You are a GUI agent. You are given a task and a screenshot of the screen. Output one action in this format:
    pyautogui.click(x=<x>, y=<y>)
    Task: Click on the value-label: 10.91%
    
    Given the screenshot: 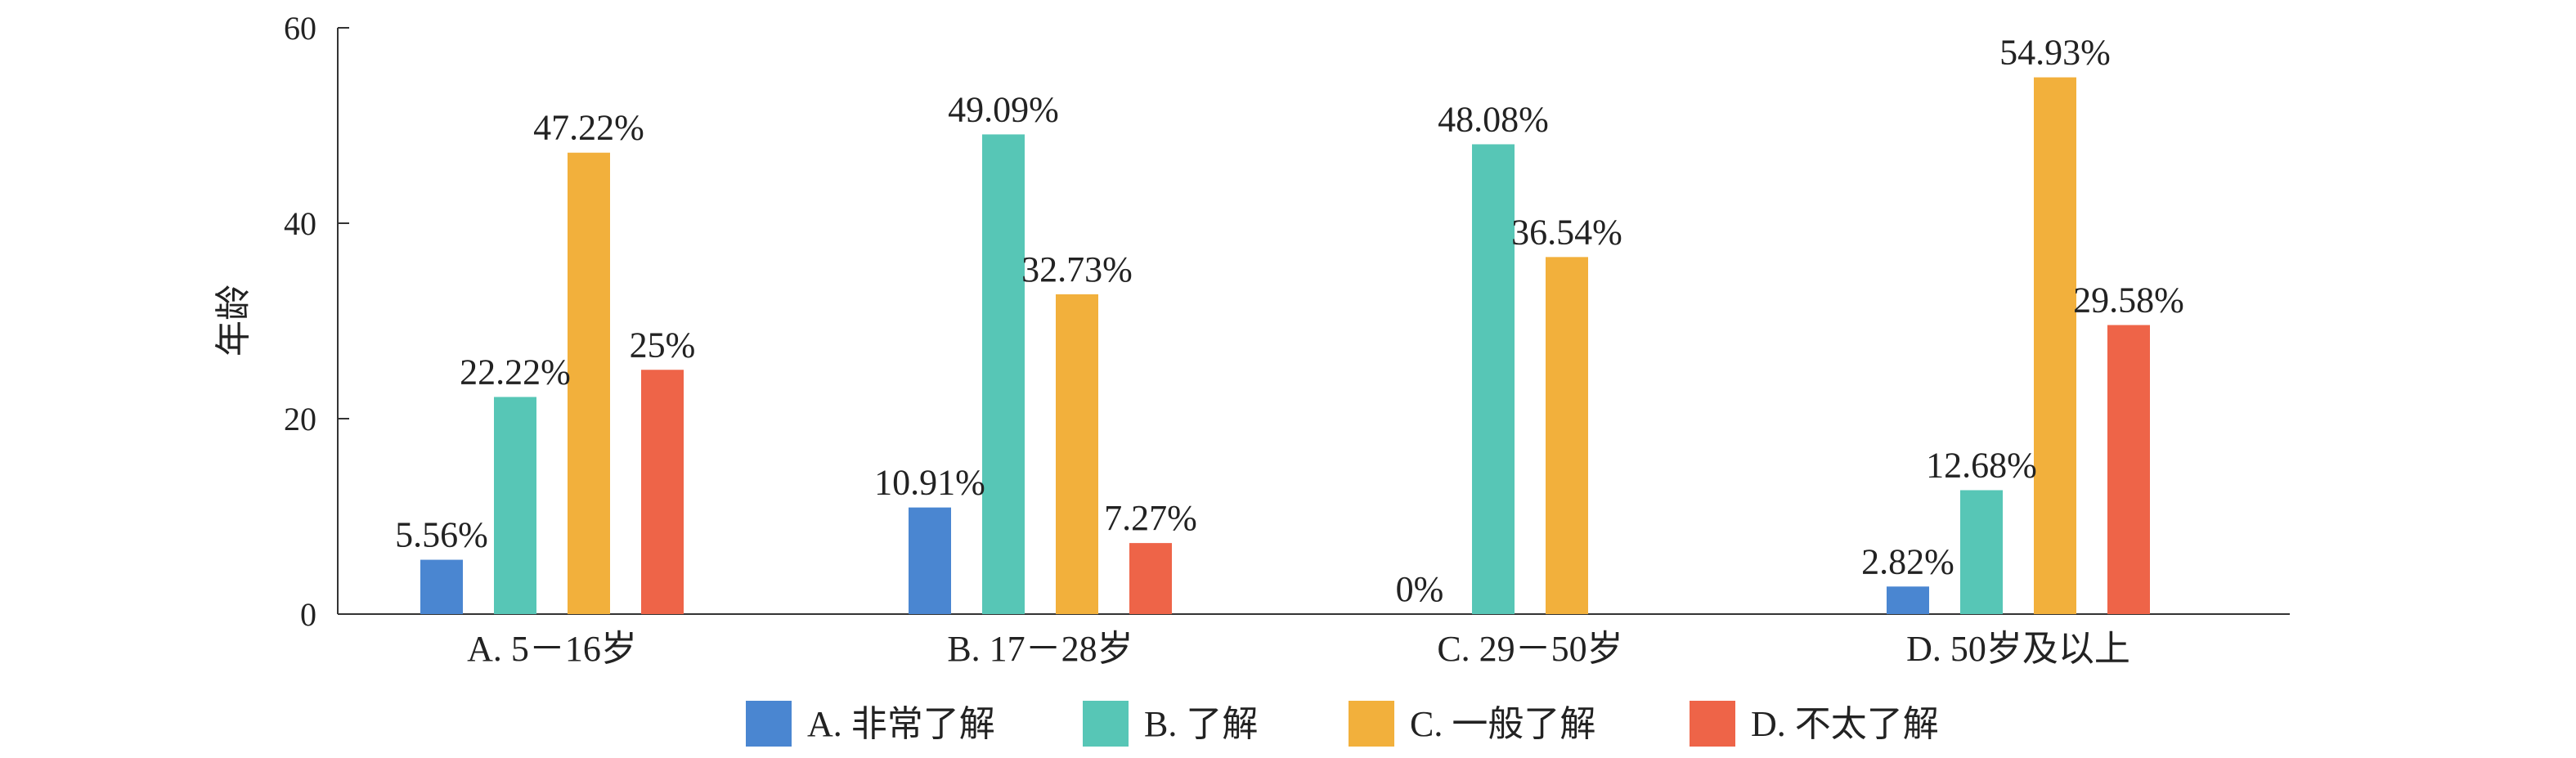 What is the action you would take?
    pyautogui.click(x=930, y=483)
    